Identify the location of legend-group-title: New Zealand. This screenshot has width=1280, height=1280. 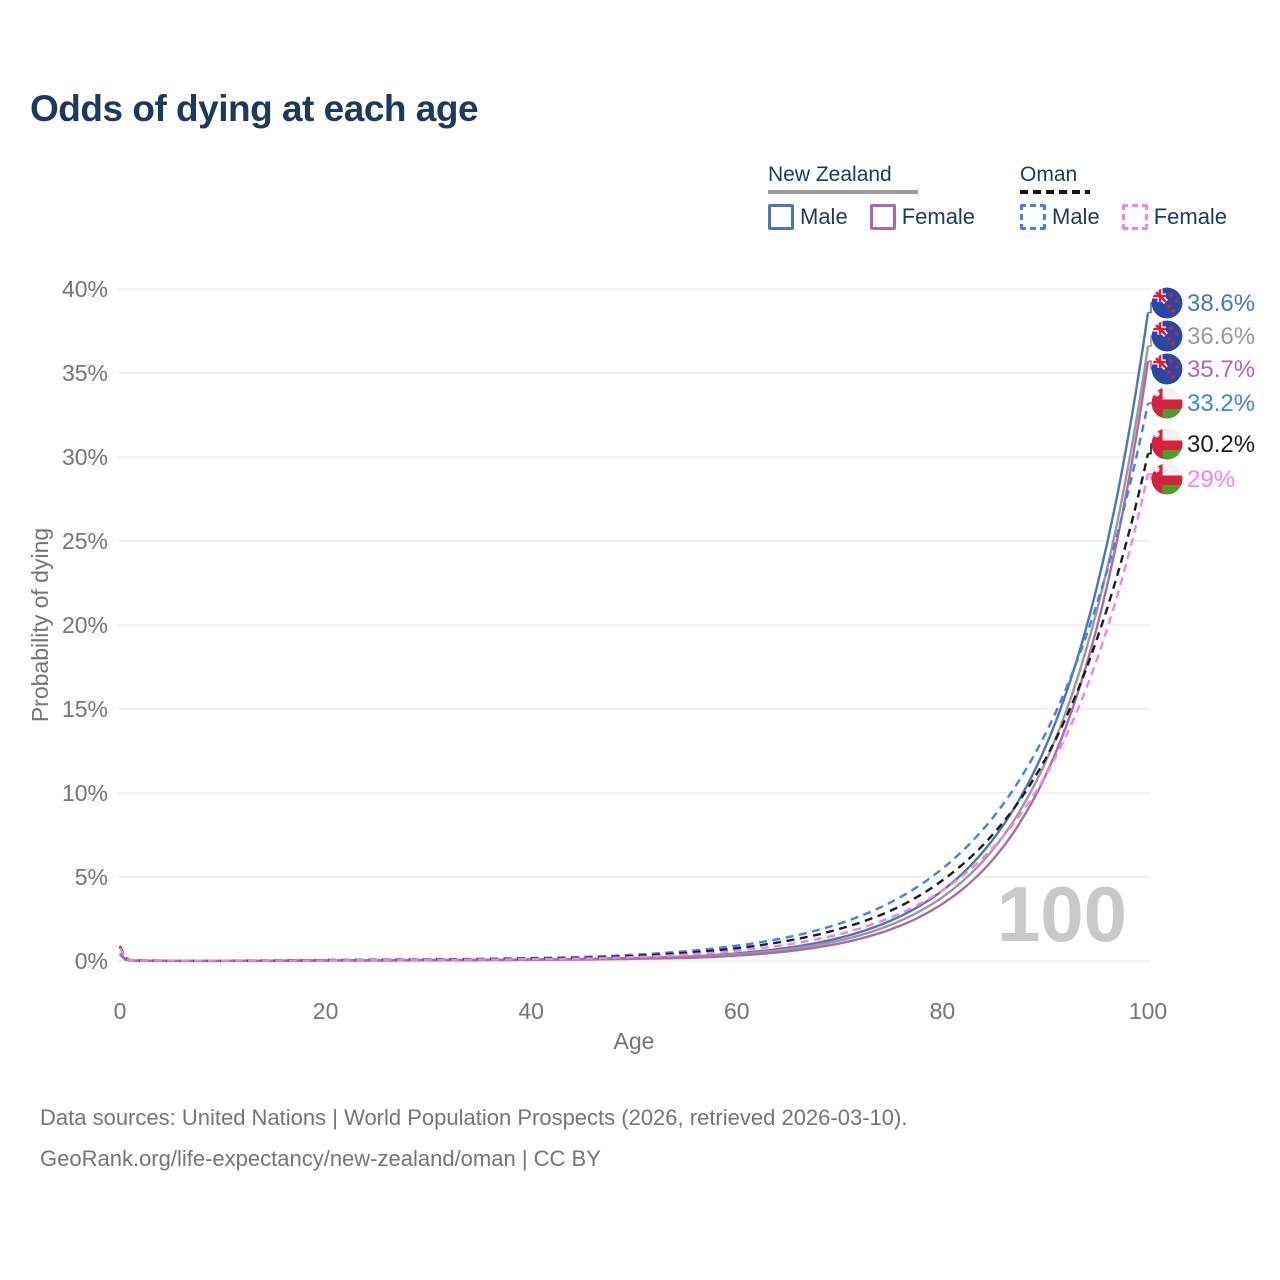
(830, 174).